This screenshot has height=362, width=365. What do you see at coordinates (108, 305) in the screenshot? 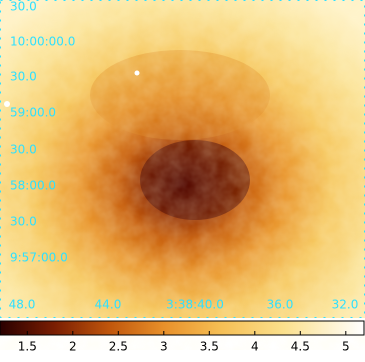
I see `ra-label: 44.0` at bounding box center [108, 305].